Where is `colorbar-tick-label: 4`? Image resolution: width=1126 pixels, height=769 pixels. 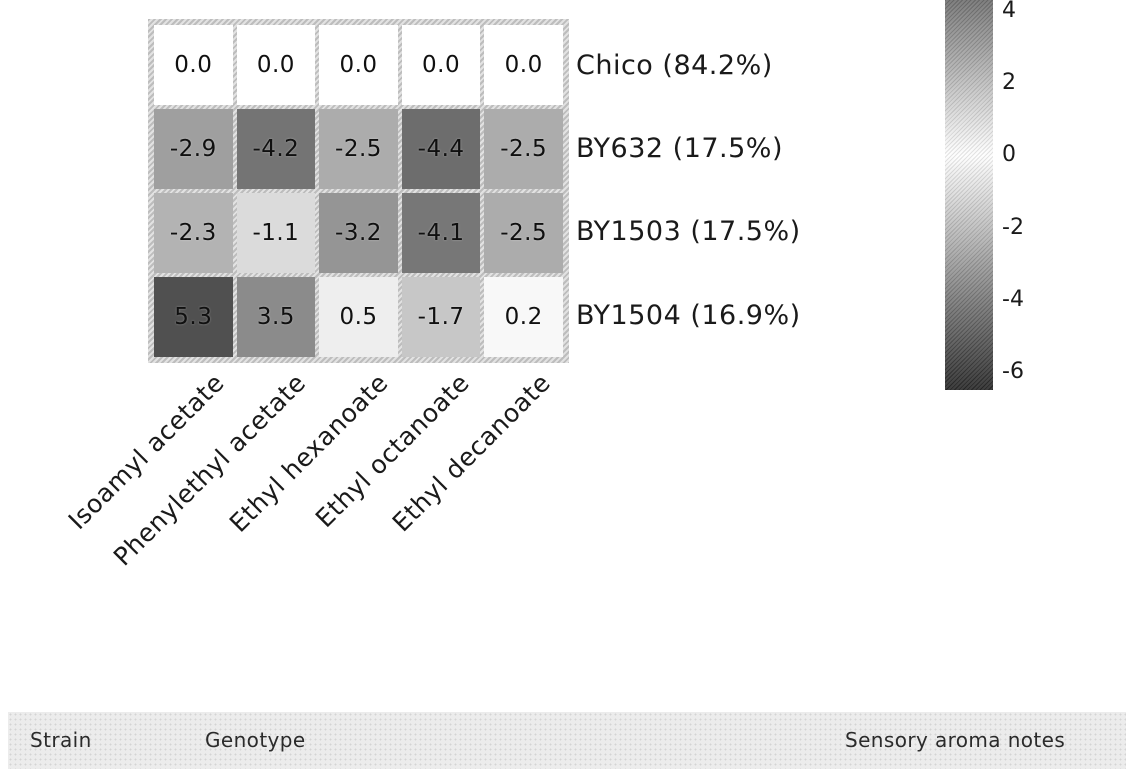 colorbar-tick-label: 4 is located at coordinates (1009, 11).